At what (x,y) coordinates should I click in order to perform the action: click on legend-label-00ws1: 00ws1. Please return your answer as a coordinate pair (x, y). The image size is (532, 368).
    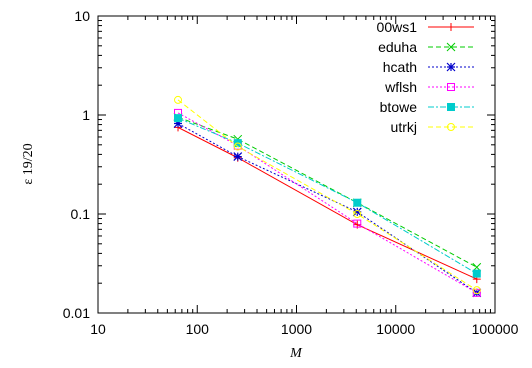
    Looking at the image, I should click on (397, 27).